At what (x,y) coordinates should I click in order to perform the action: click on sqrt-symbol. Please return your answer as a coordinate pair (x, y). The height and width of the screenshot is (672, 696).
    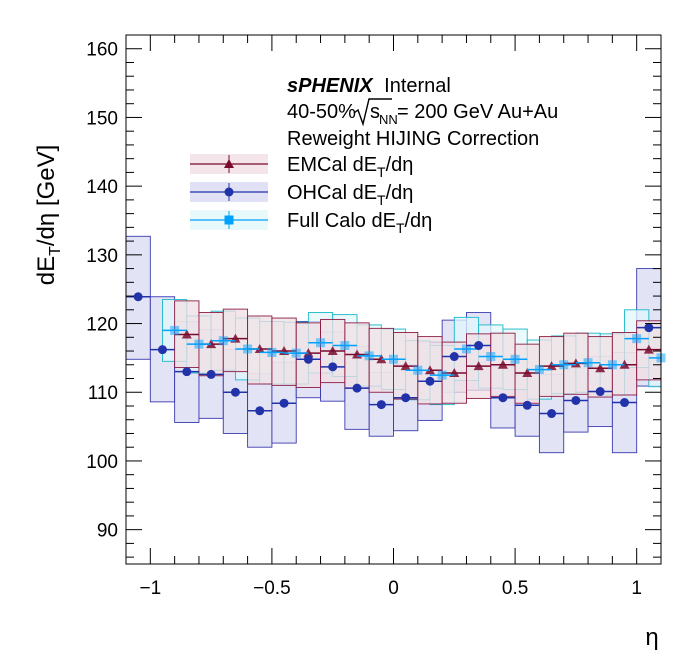
    Looking at the image, I should click on (372, 112).